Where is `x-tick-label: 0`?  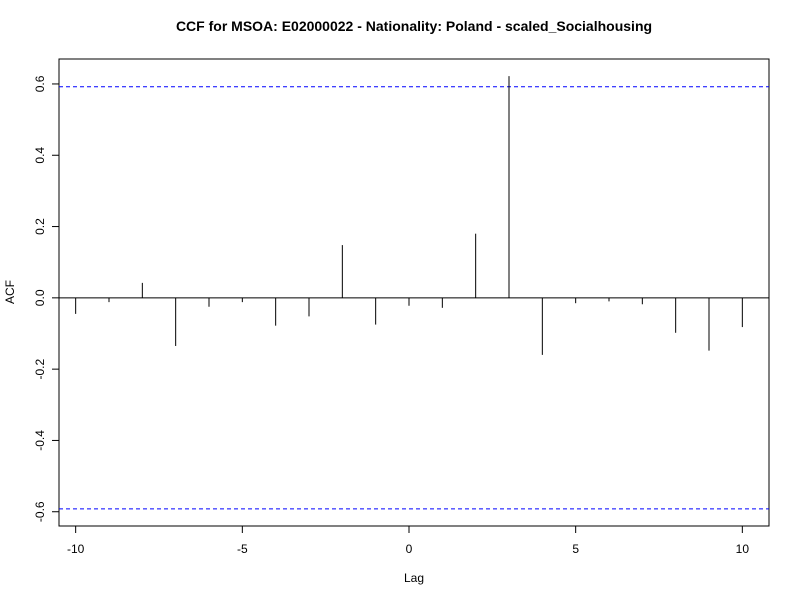
x-tick-label: 0 is located at coordinates (409, 549).